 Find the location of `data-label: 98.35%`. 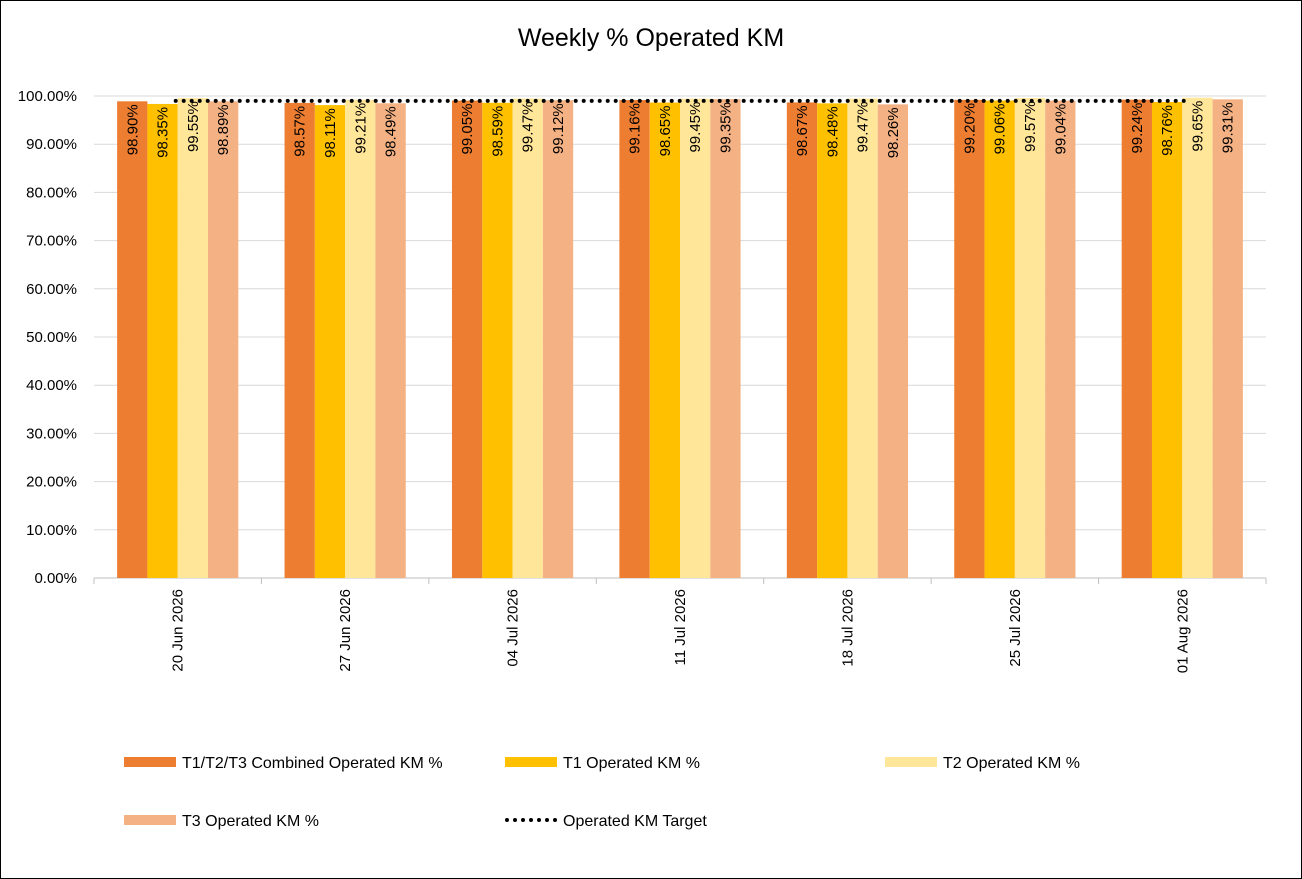

data-label: 98.35% is located at coordinates (163, 132).